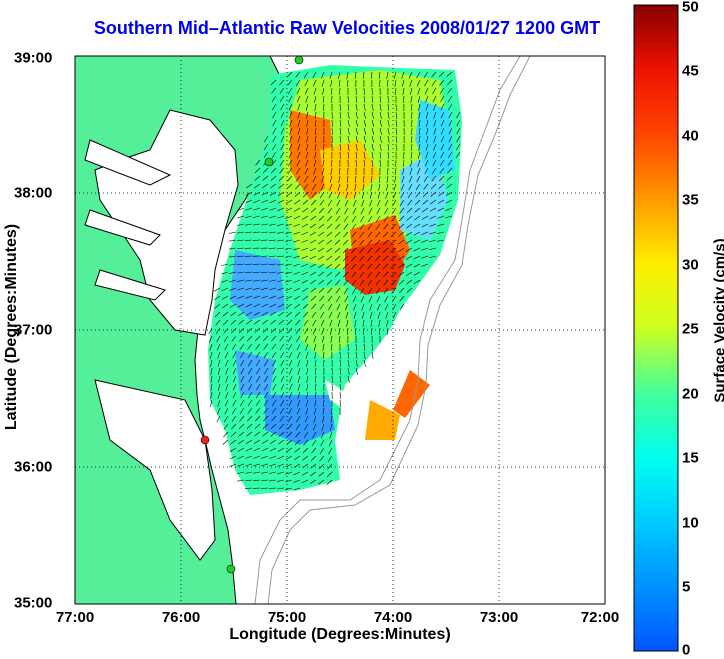 This screenshot has width=724, height=659. Describe the element at coordinates (75, 617) in the screenshot. I see `x-tick: 77:00` at that location.